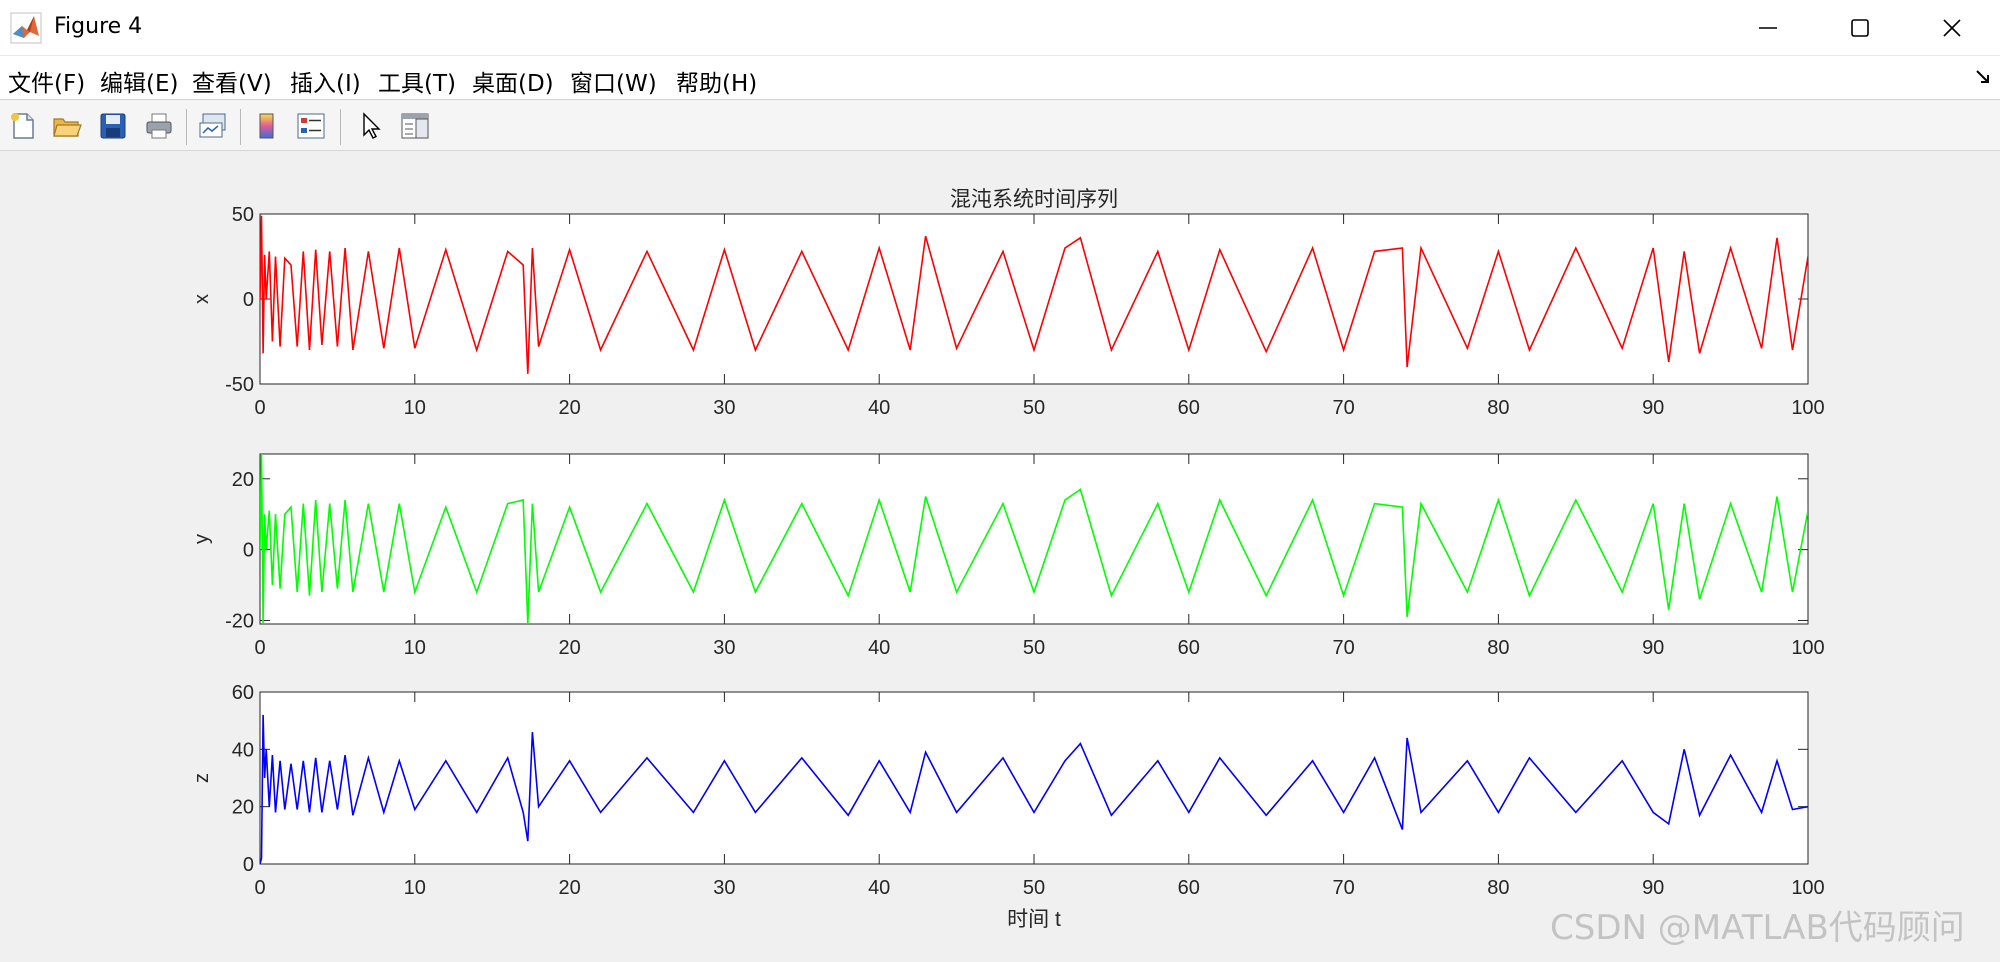 This screenshot has height=962, width=2000. I want to click on colorbar-button, so click(267, 126).